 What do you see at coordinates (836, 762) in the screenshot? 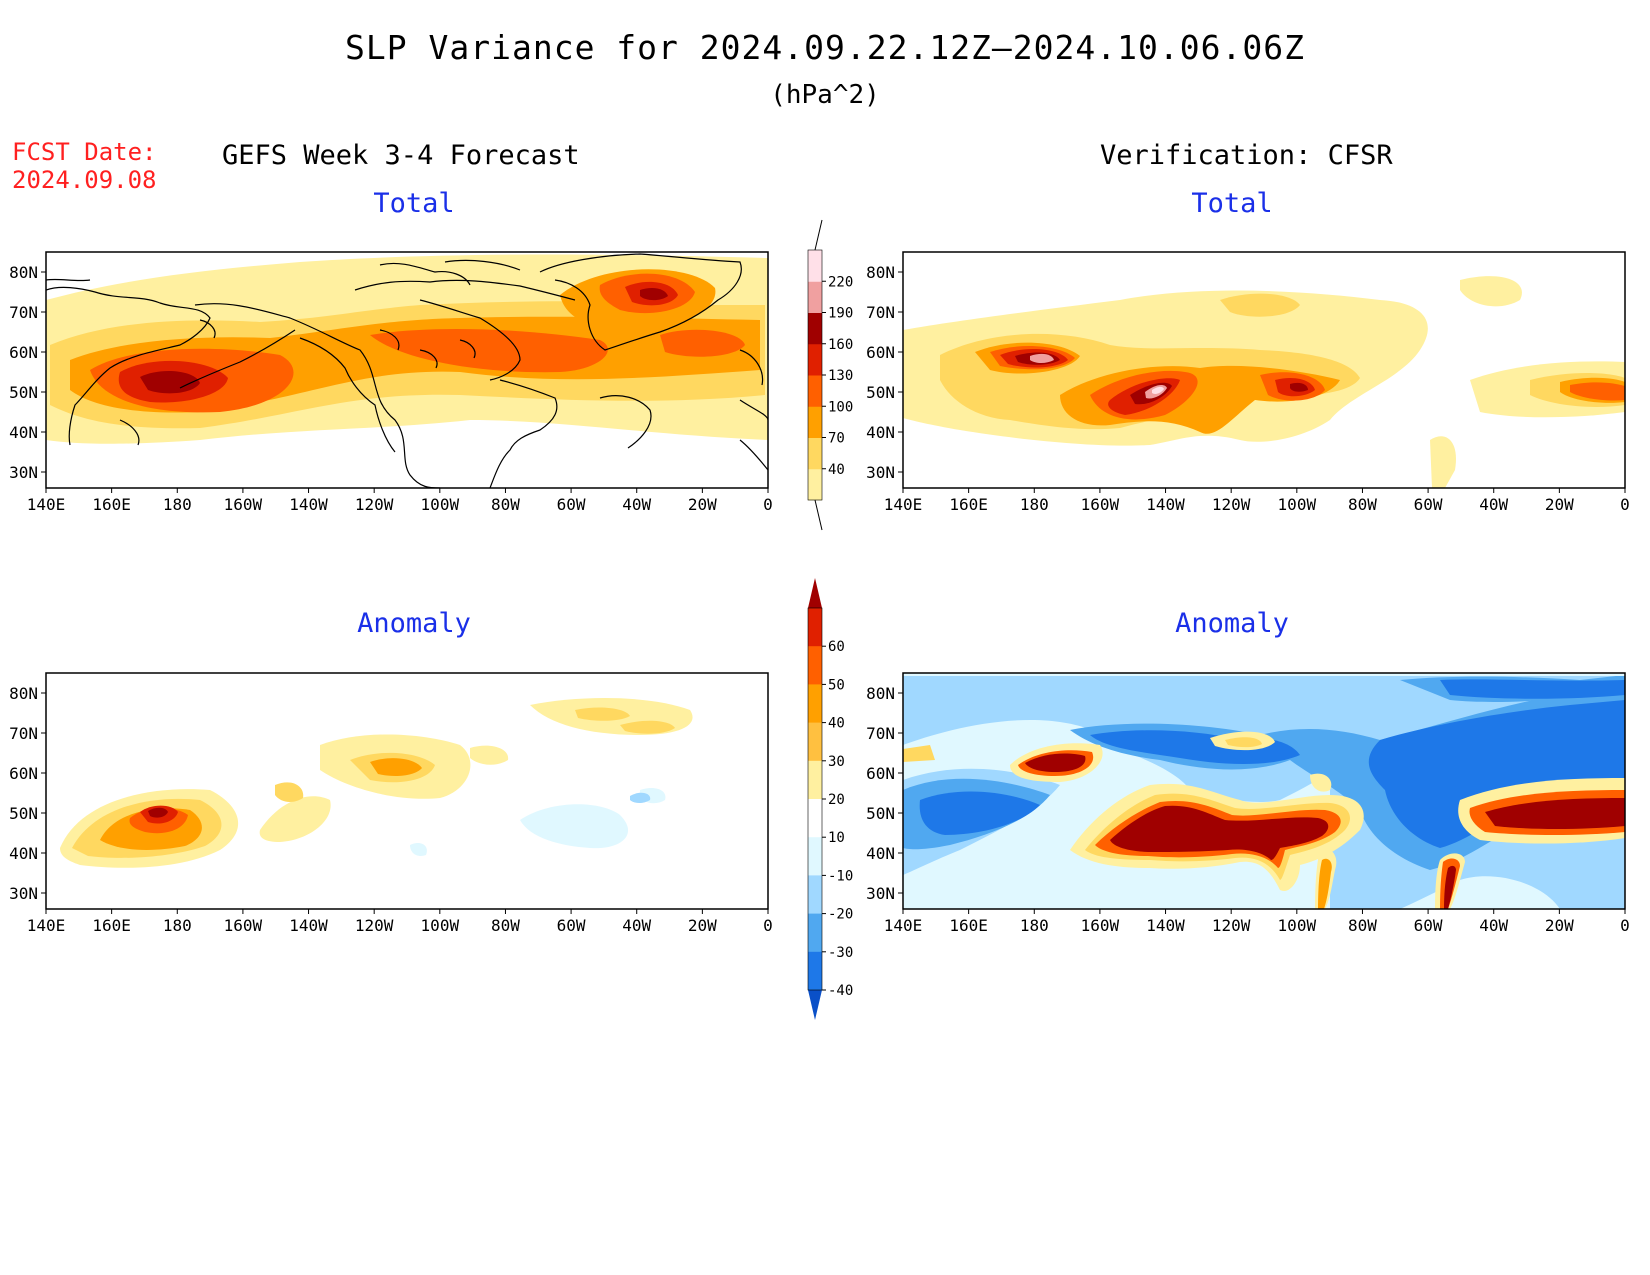
I see `colorbar-label: 30` at bounding box center [836, 762].